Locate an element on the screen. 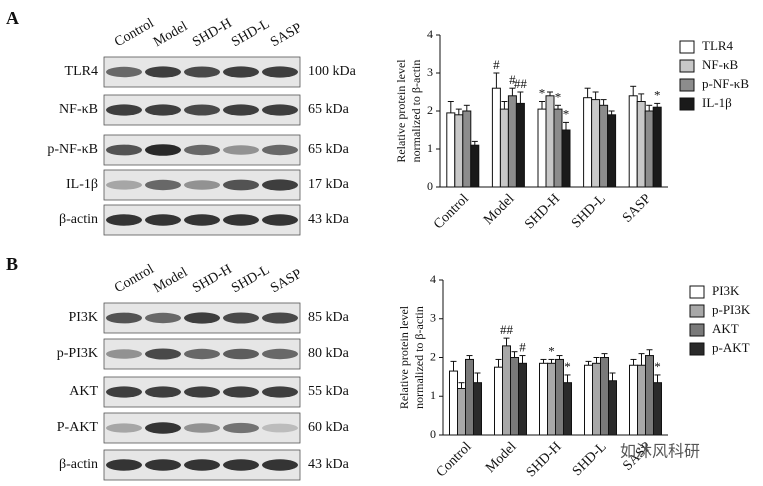 This screenshot has width=763, height=486. x-tick-label: Control is located at coordinates (454, 459).